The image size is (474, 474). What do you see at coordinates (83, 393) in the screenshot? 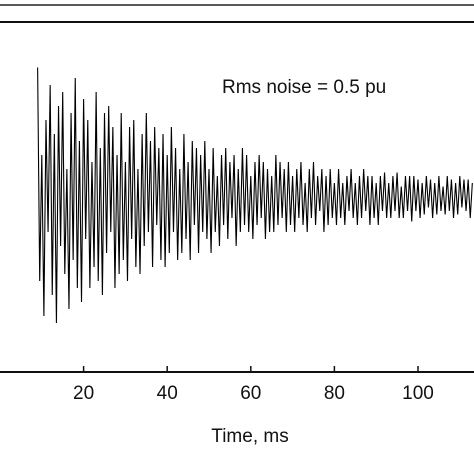
I see `x-tick-label: 20` at bounding box center [83, 393].